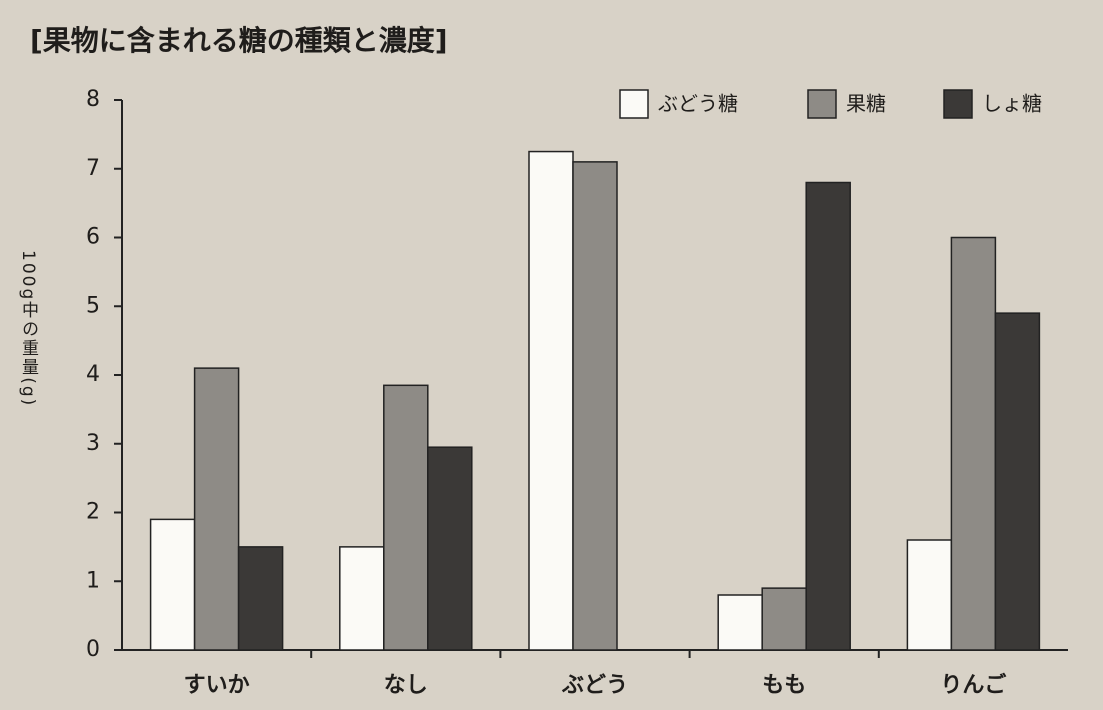 Image resolution: width=1103 pixels, height=710 pixels. I want to click on y-tick-label: 3, so click(93, 443).